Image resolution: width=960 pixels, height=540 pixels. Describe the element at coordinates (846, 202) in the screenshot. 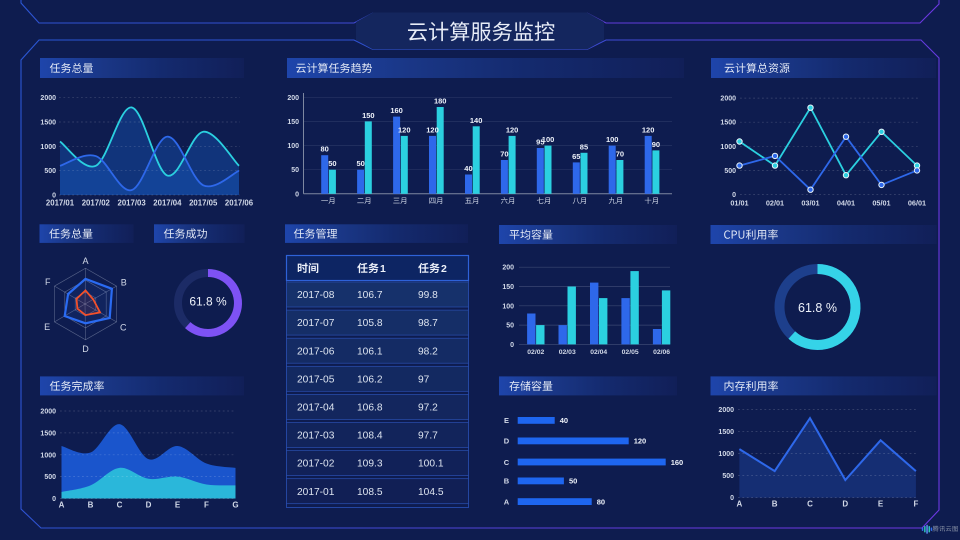

I see `svg-text: 04/01` at that location.